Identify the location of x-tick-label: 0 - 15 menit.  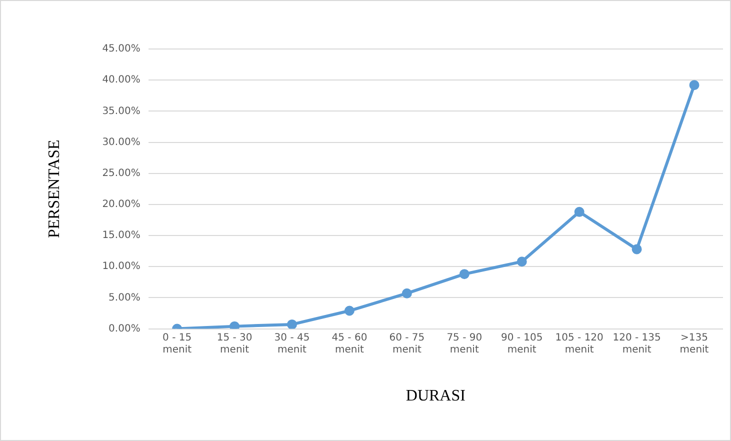
(177, 344).